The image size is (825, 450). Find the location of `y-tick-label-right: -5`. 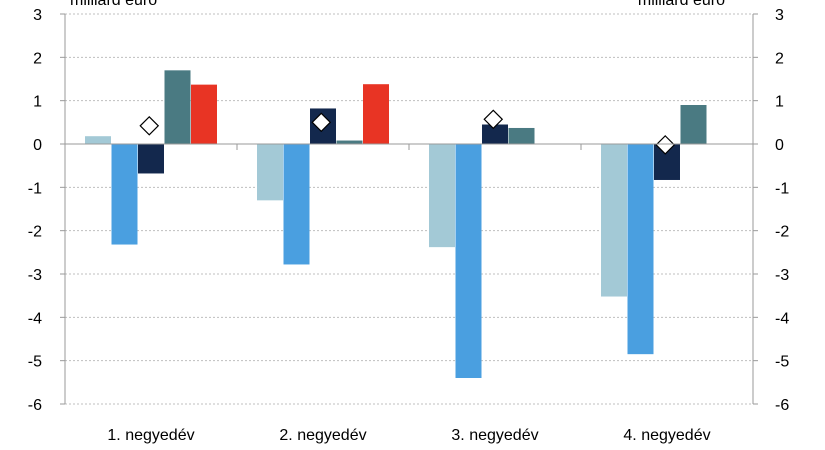

y-tick-label-right: -5 is located at coordinates (782, 362).